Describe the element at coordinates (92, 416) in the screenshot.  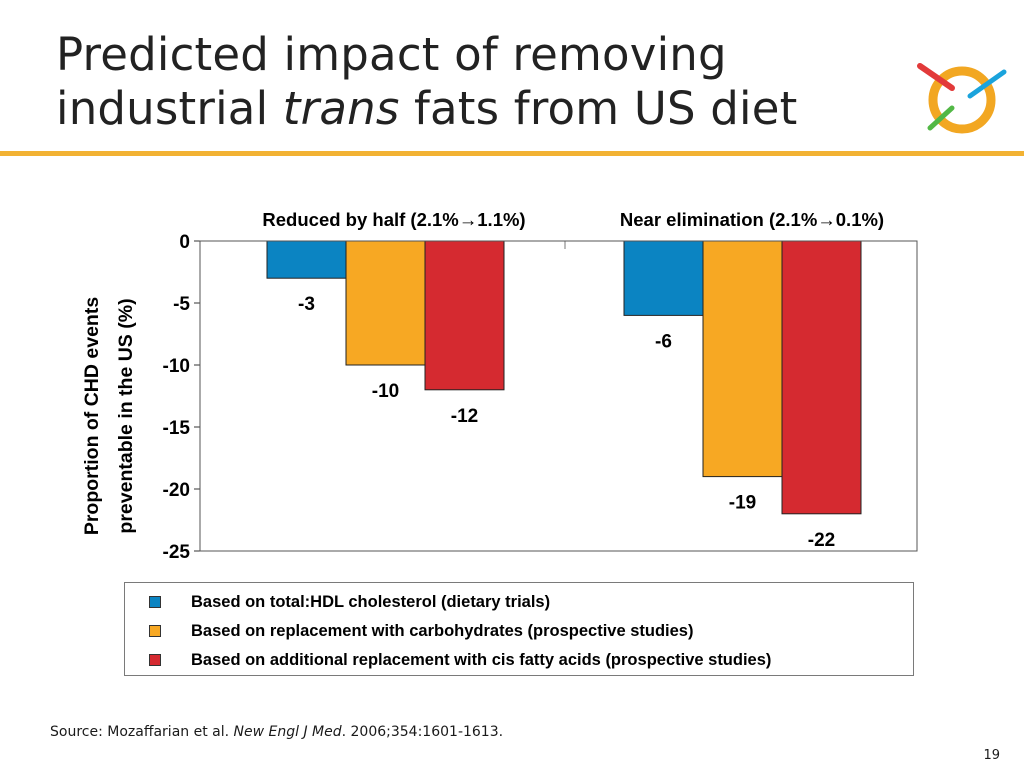
I see `y-axis-label-line: Proportion of CHD events` at that location.